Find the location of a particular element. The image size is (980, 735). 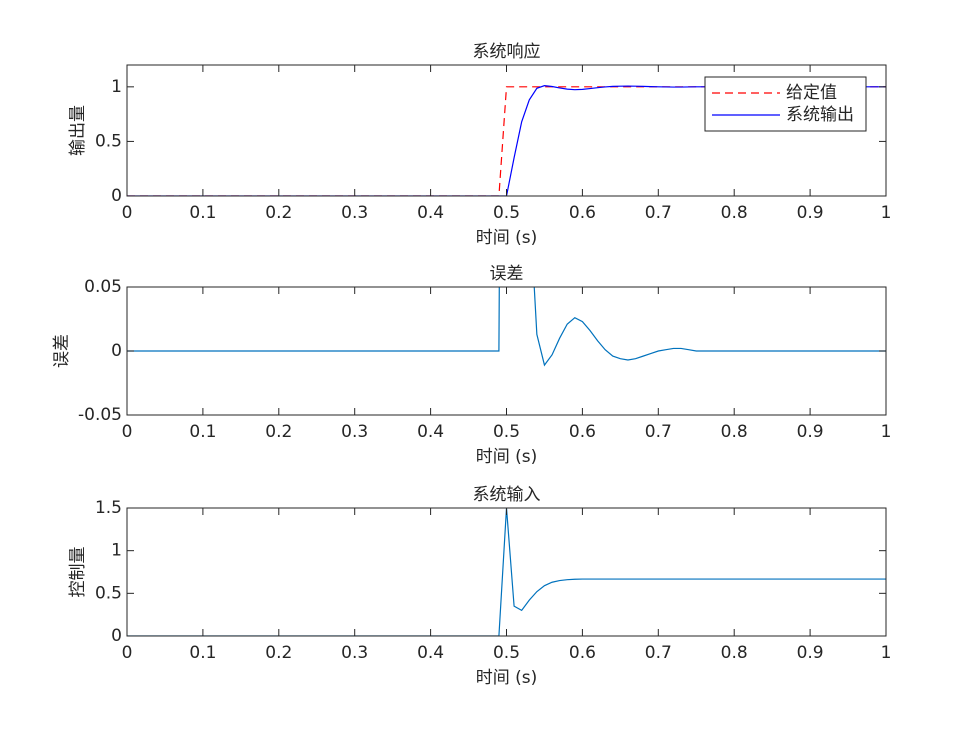

chart-title: 误差 is located at coordinates (507, 274).